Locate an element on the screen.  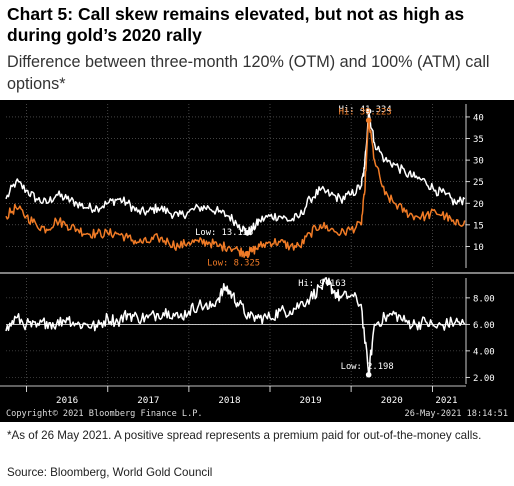
lower-ytick-label-8: 8.00 is located at coordinates (484, 299).